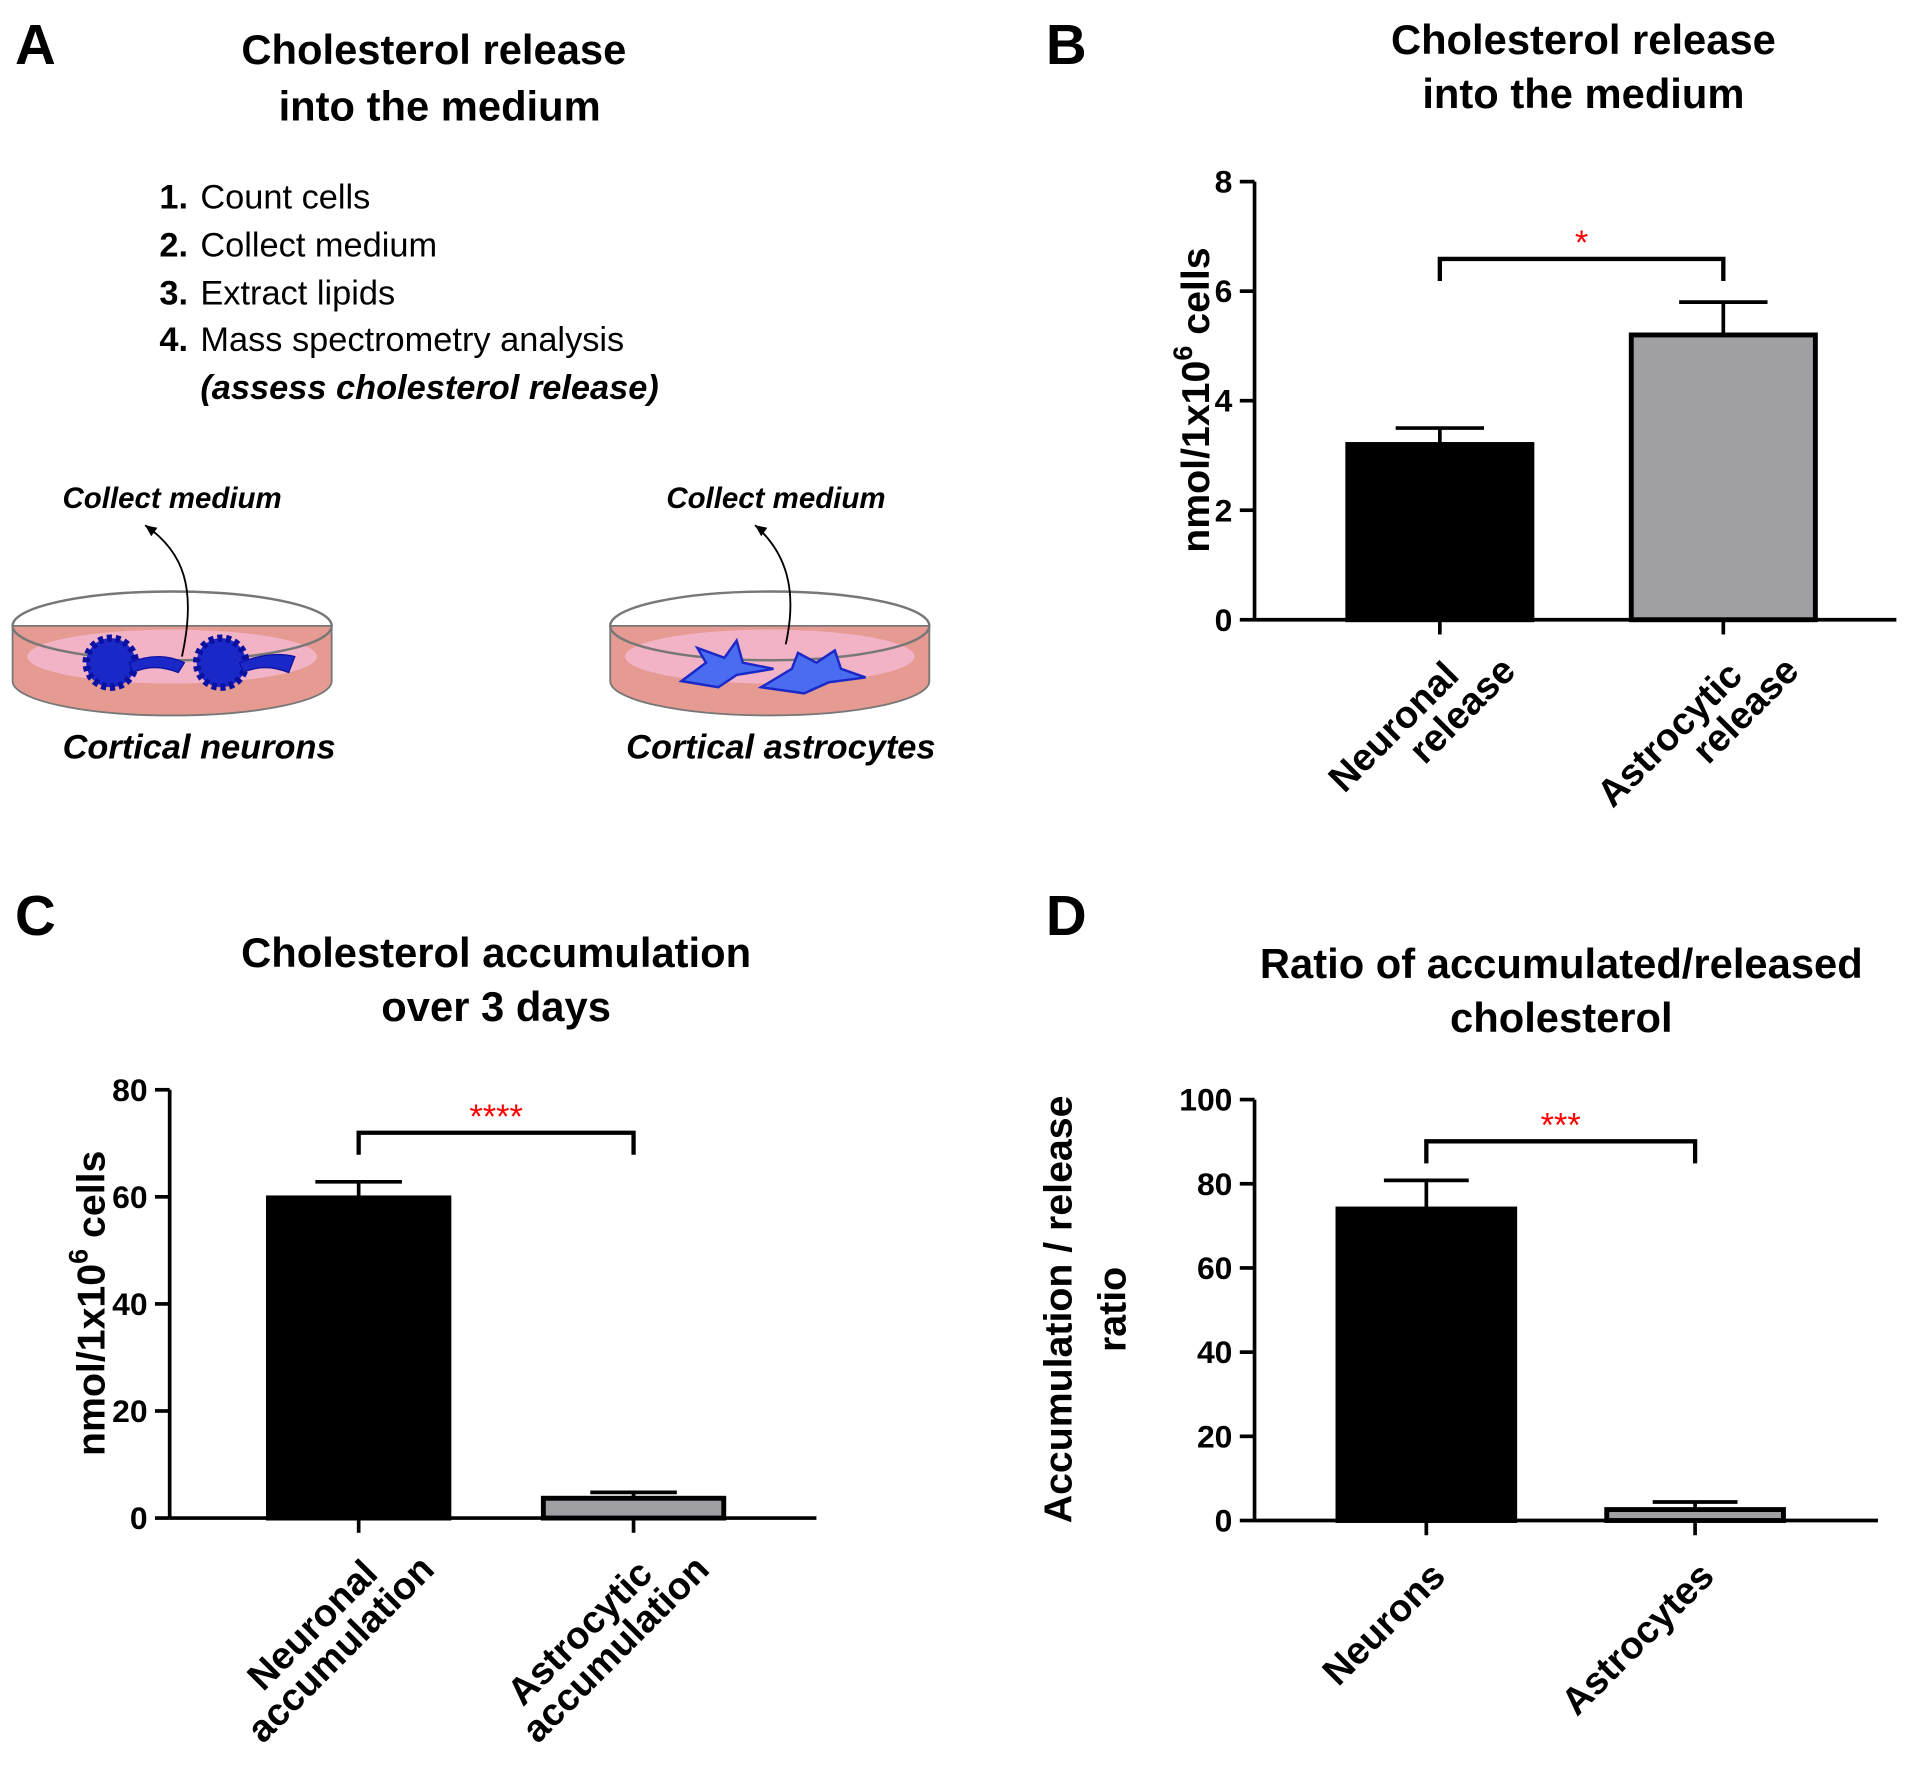 The width and height of the screenshot is (1920, 1777). What do you see at coordinates (285, 198) in the screenshot?
I see `step-text: Count cells` at bounding box center [285, 198].